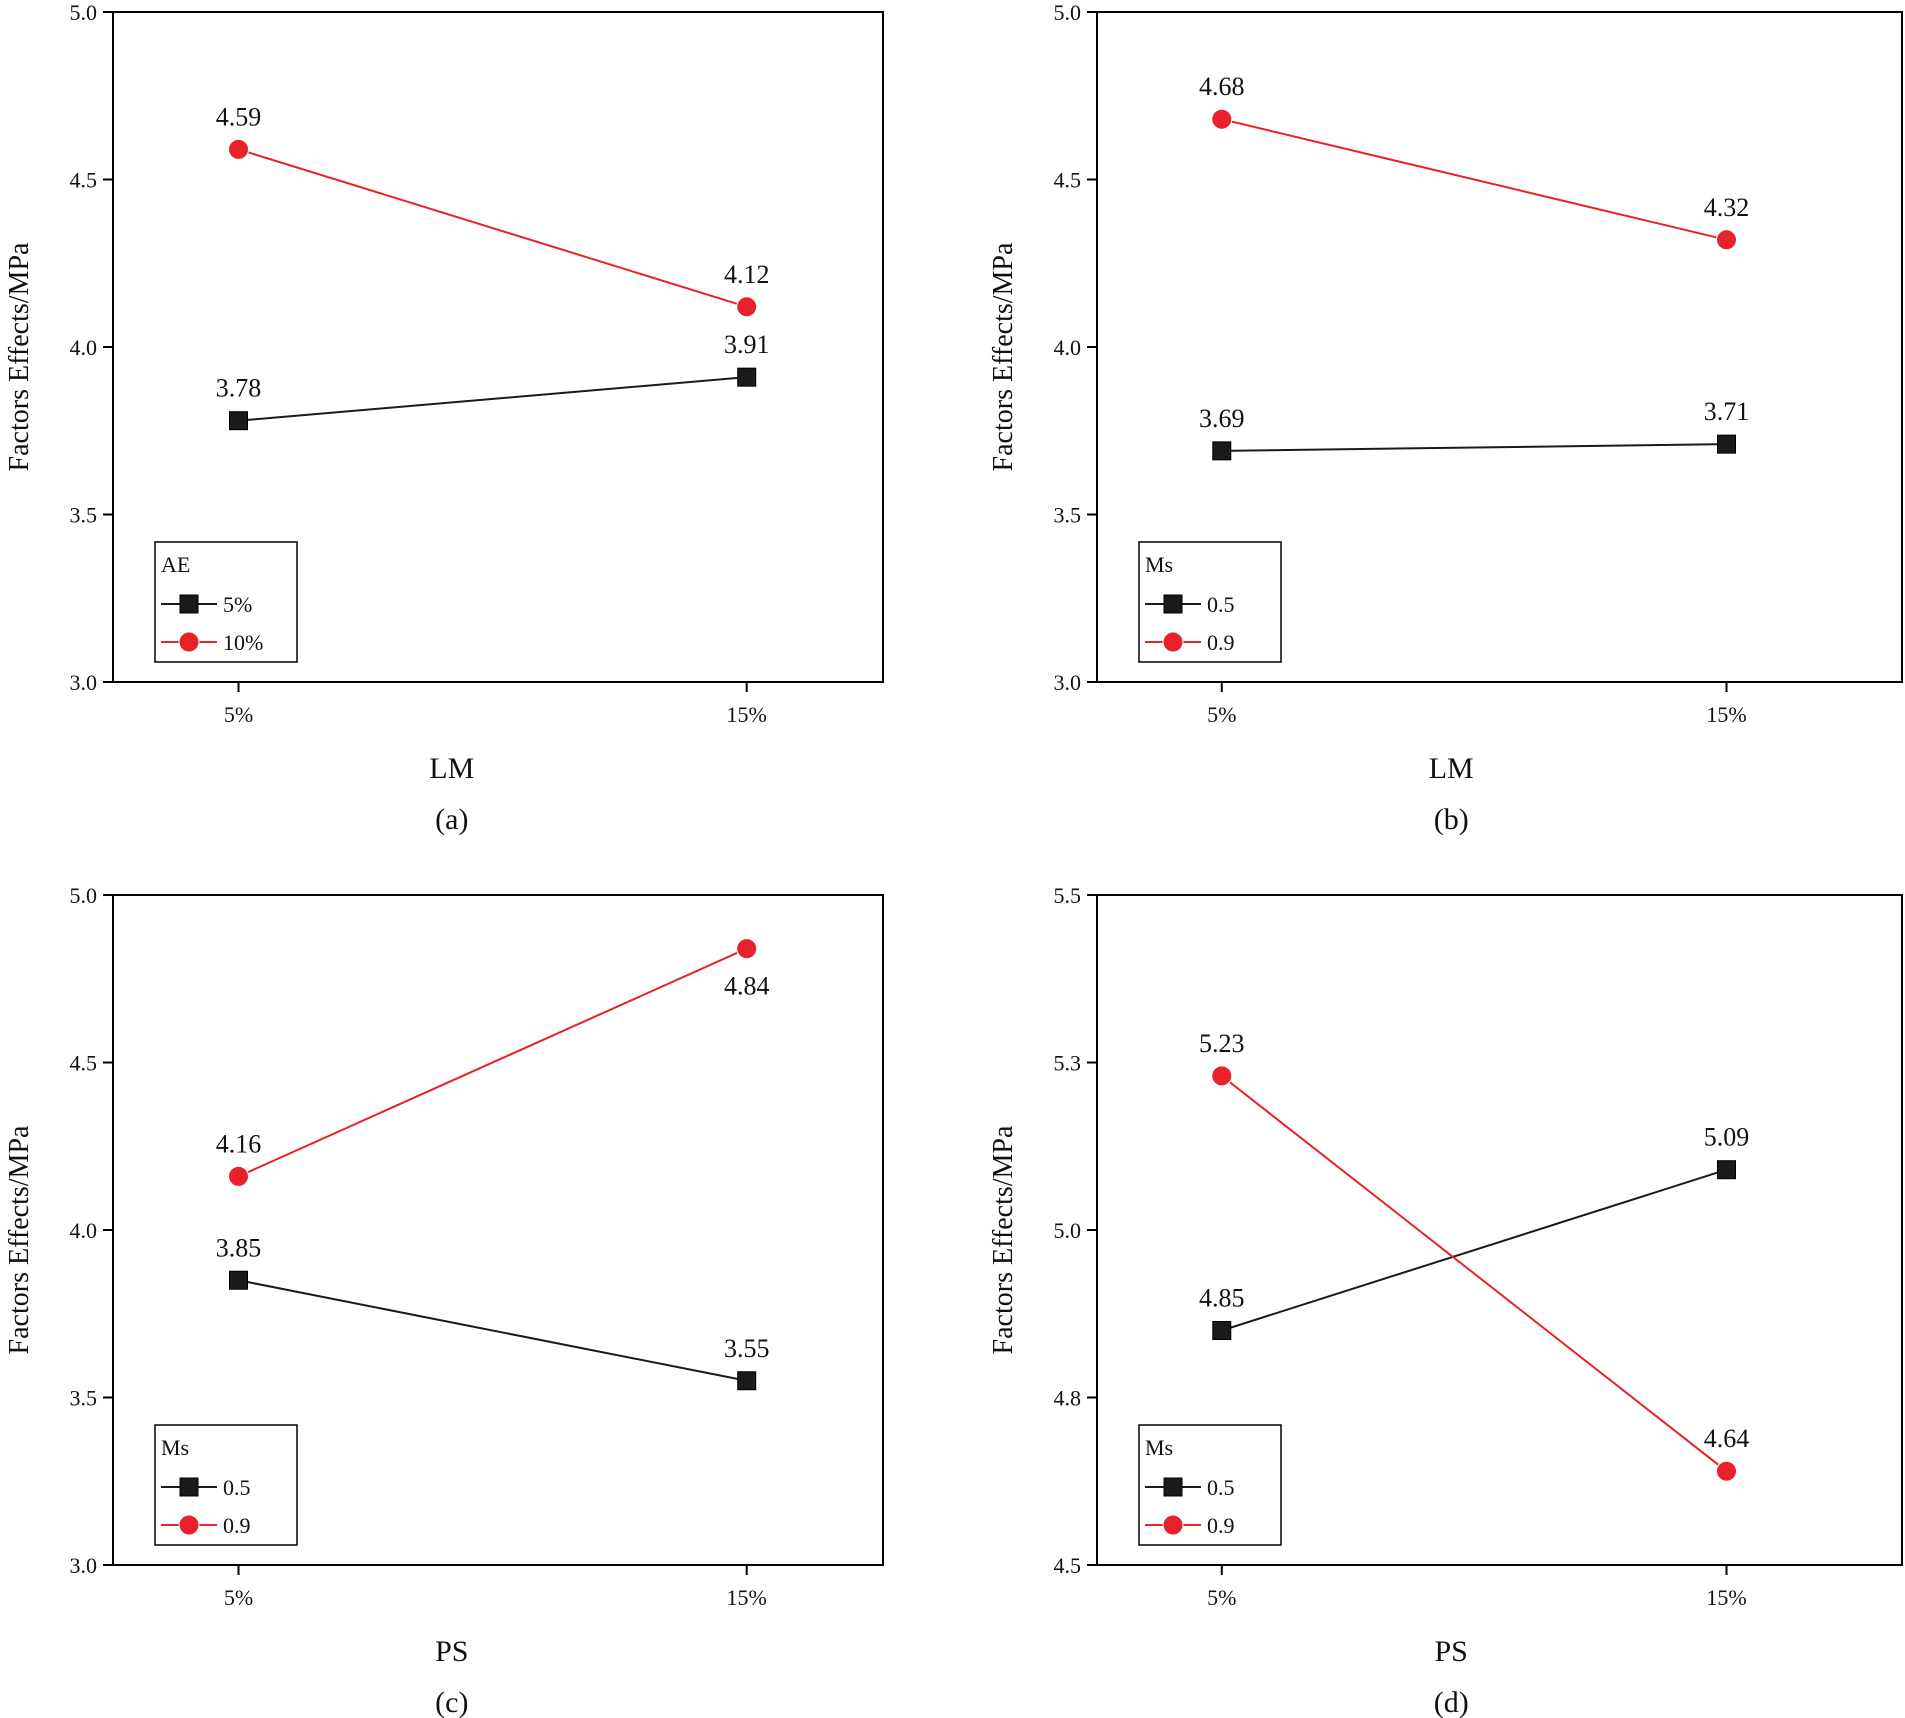  Describe the element at coordinates (747, 986) in the screenshot. I see `data-label: 4.84` at that location.